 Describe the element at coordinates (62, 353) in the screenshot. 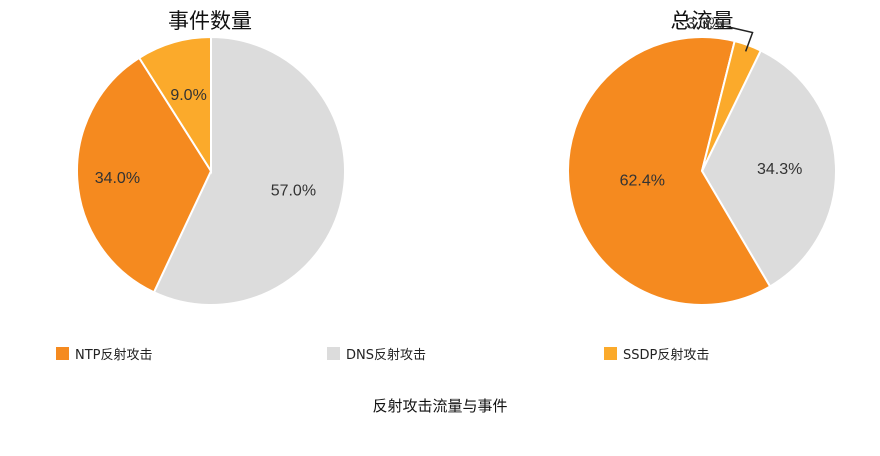

I see `legend-swatch-ntp` at that location.